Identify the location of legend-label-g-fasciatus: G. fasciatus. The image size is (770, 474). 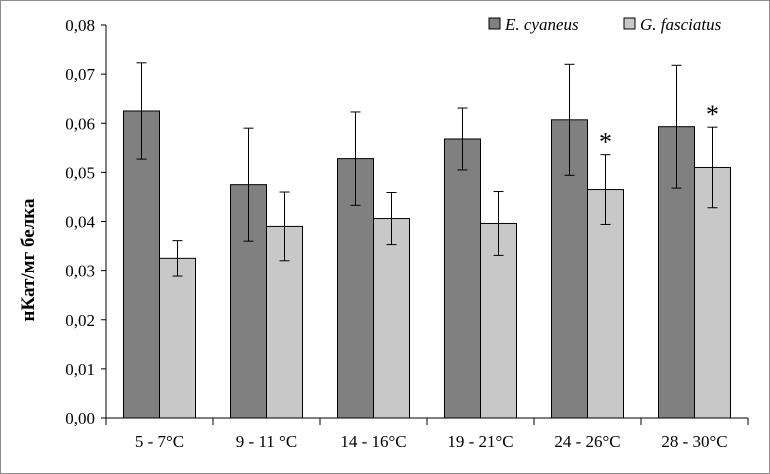
(681, 24).